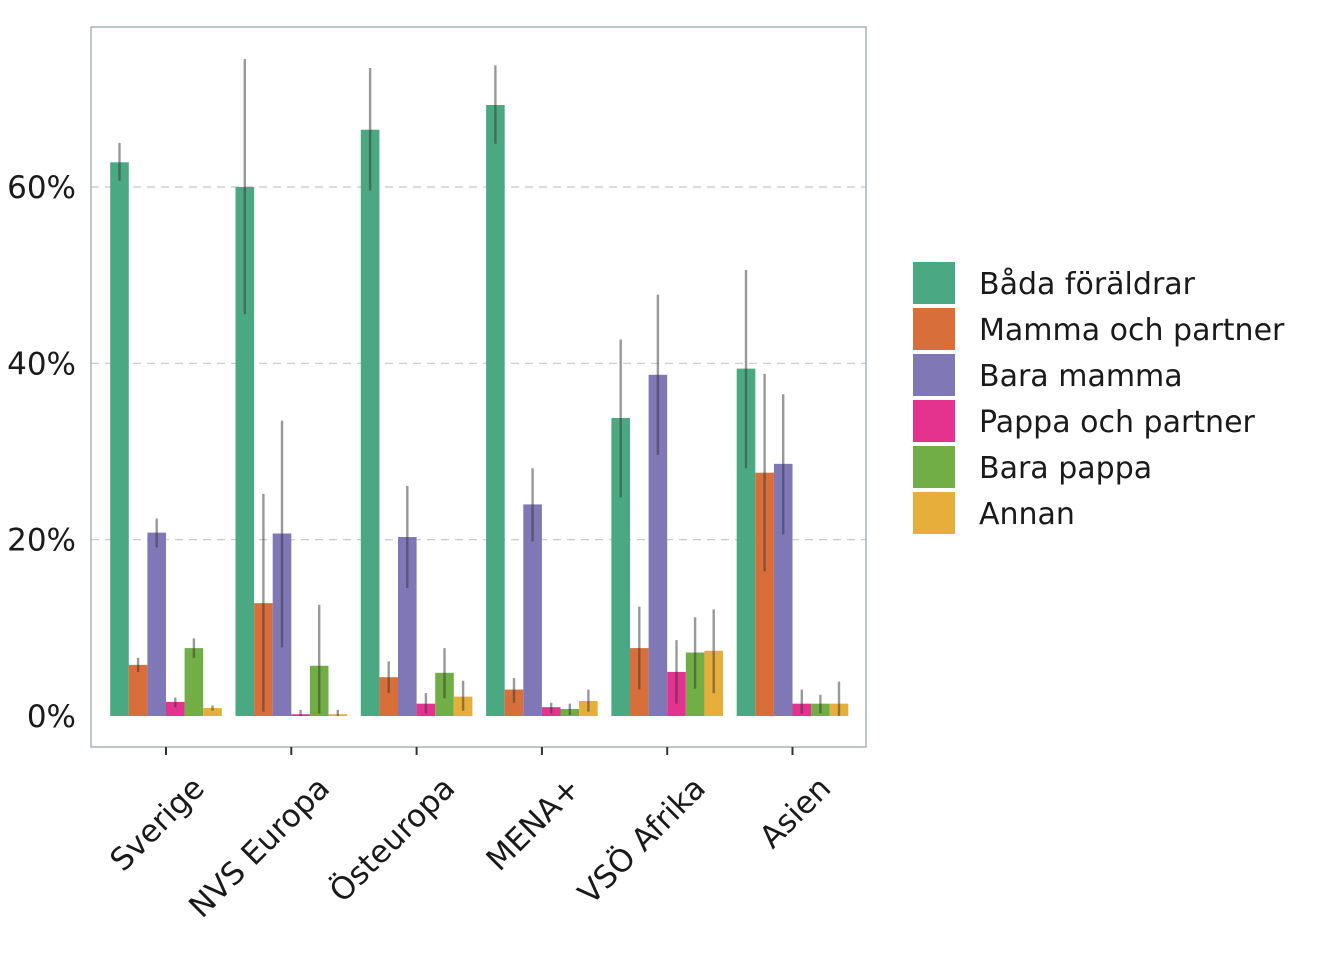 This screenshot has width=1344, height=960. I want to click on x-category-label: MENA+, so click(534, 824).